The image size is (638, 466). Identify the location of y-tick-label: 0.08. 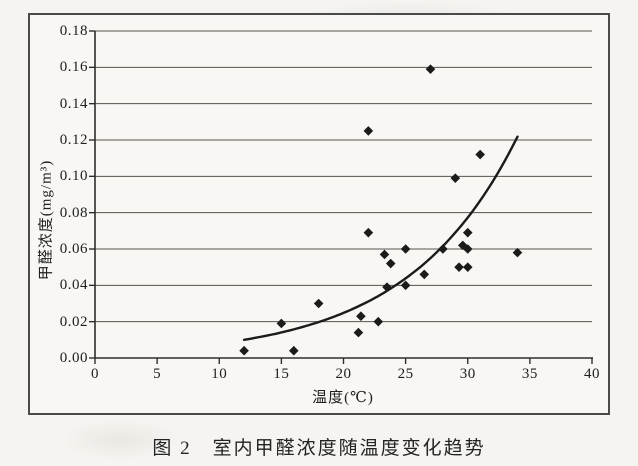
(73, 212).